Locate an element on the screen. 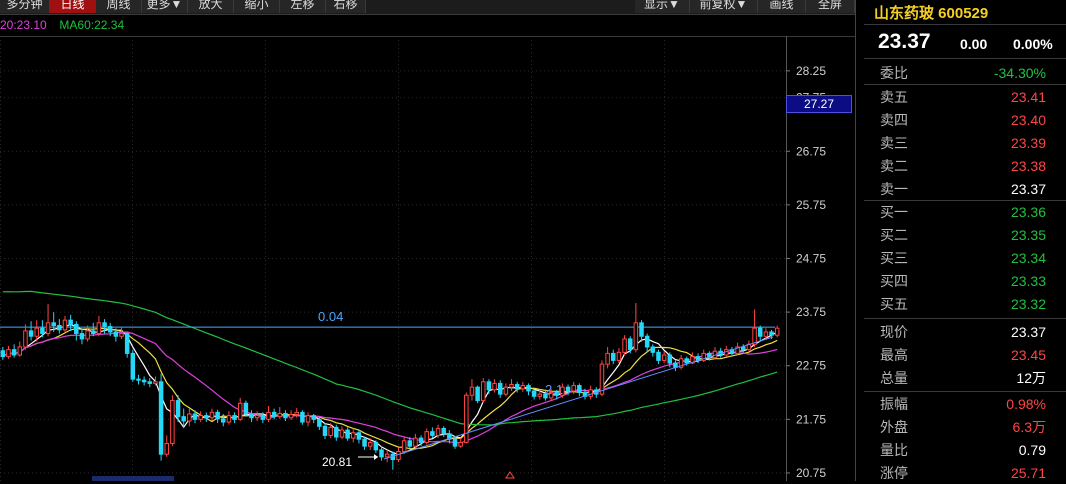  bid-level-value: 23.34 is located at coordinates (1028, 258).